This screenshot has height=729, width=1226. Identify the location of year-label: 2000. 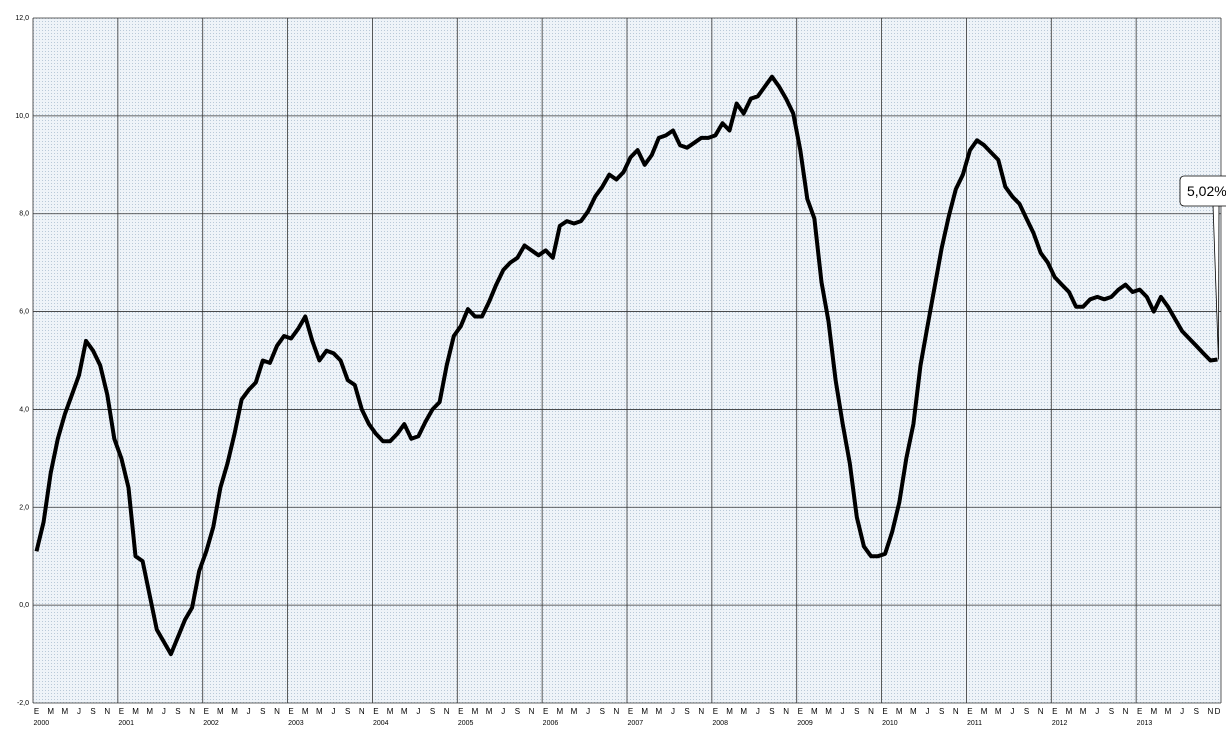
(42, 723).